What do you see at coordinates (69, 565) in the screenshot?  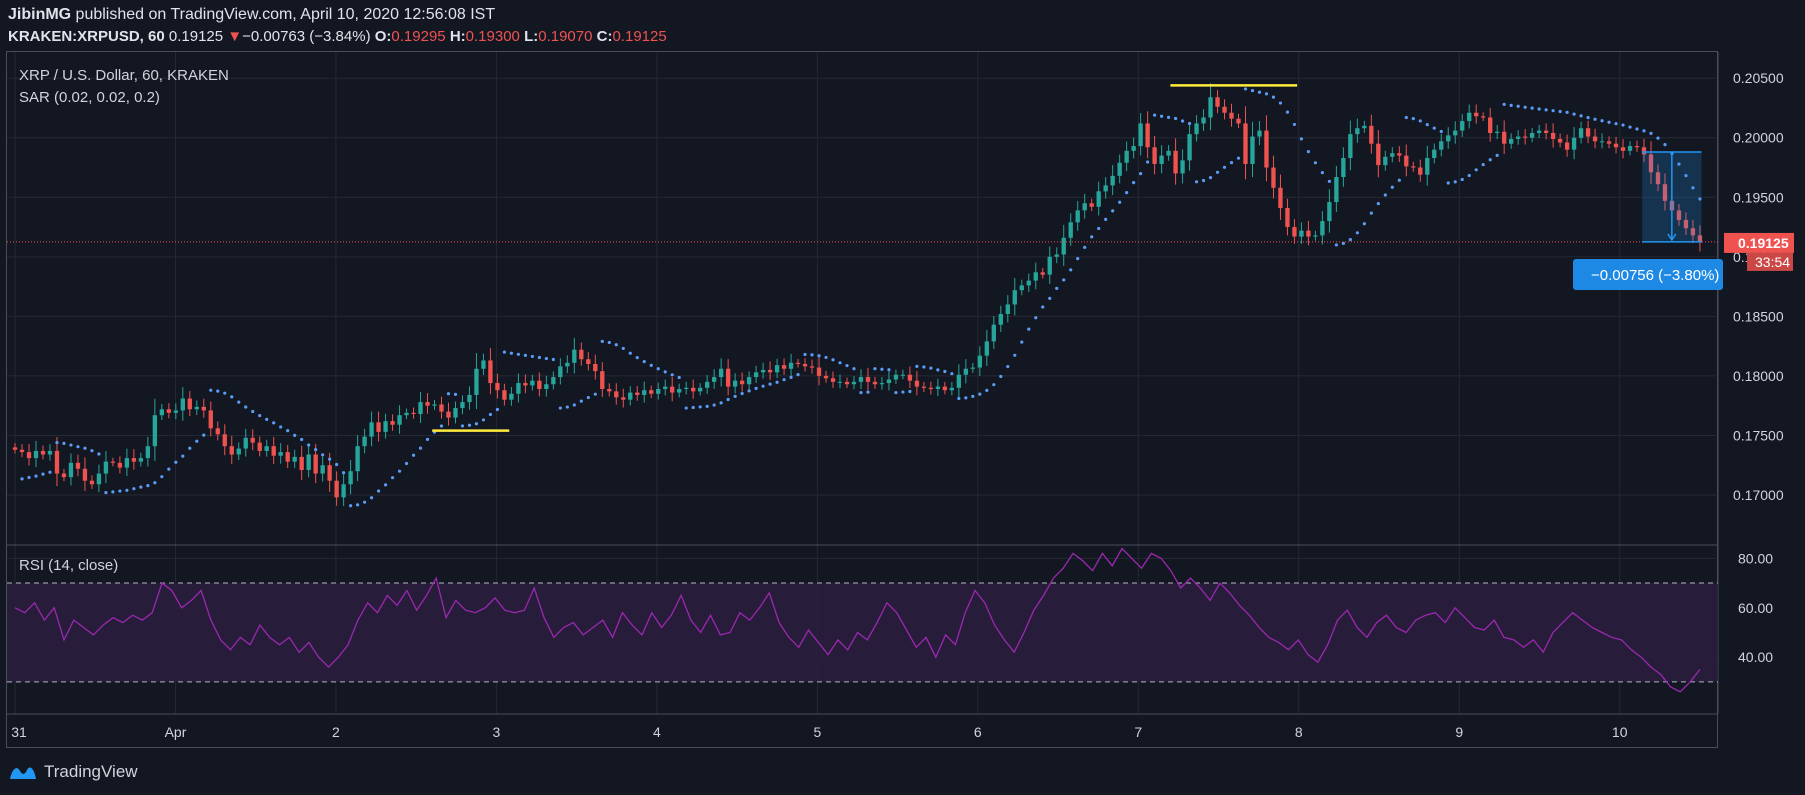 I see `rsi-indicator-label: RSI (14, close)` at bounding box center [69, 565].